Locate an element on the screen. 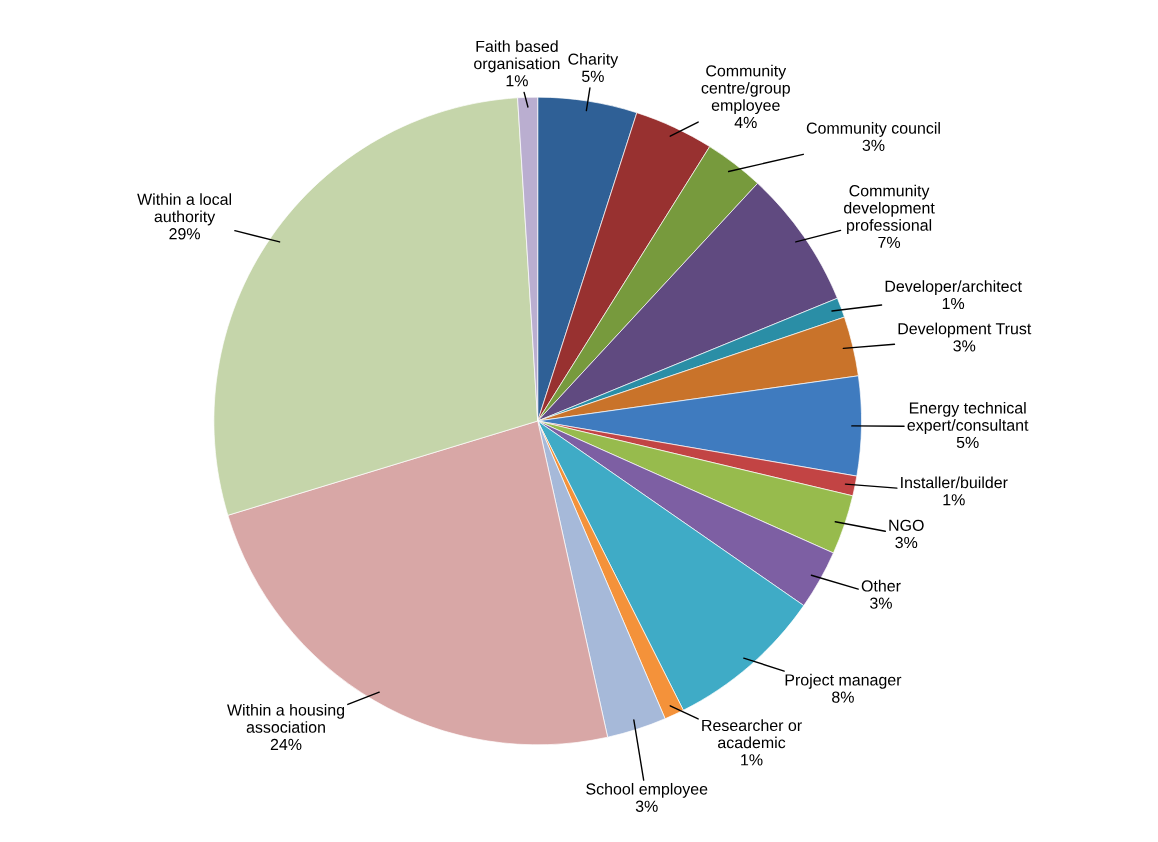  slice-label: Community council is located at coordinates (873, 129).